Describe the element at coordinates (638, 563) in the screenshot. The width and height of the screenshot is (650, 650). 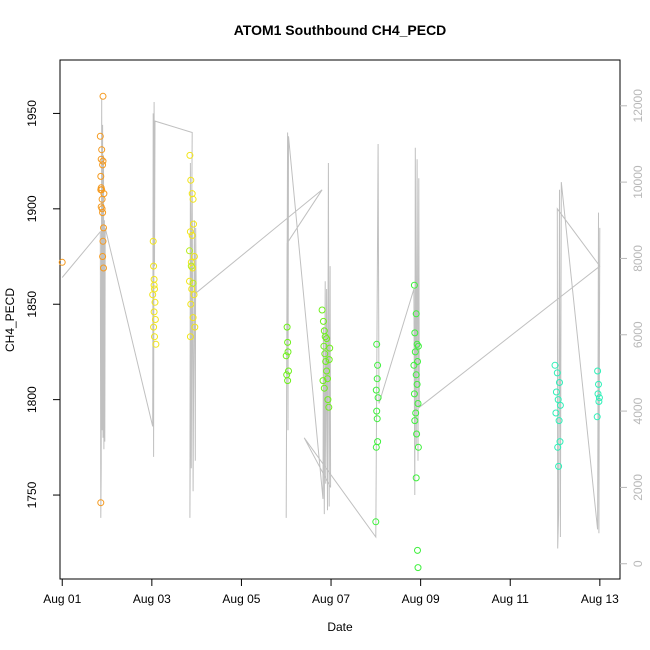
I see `y2-tick-label: 0` at that location.